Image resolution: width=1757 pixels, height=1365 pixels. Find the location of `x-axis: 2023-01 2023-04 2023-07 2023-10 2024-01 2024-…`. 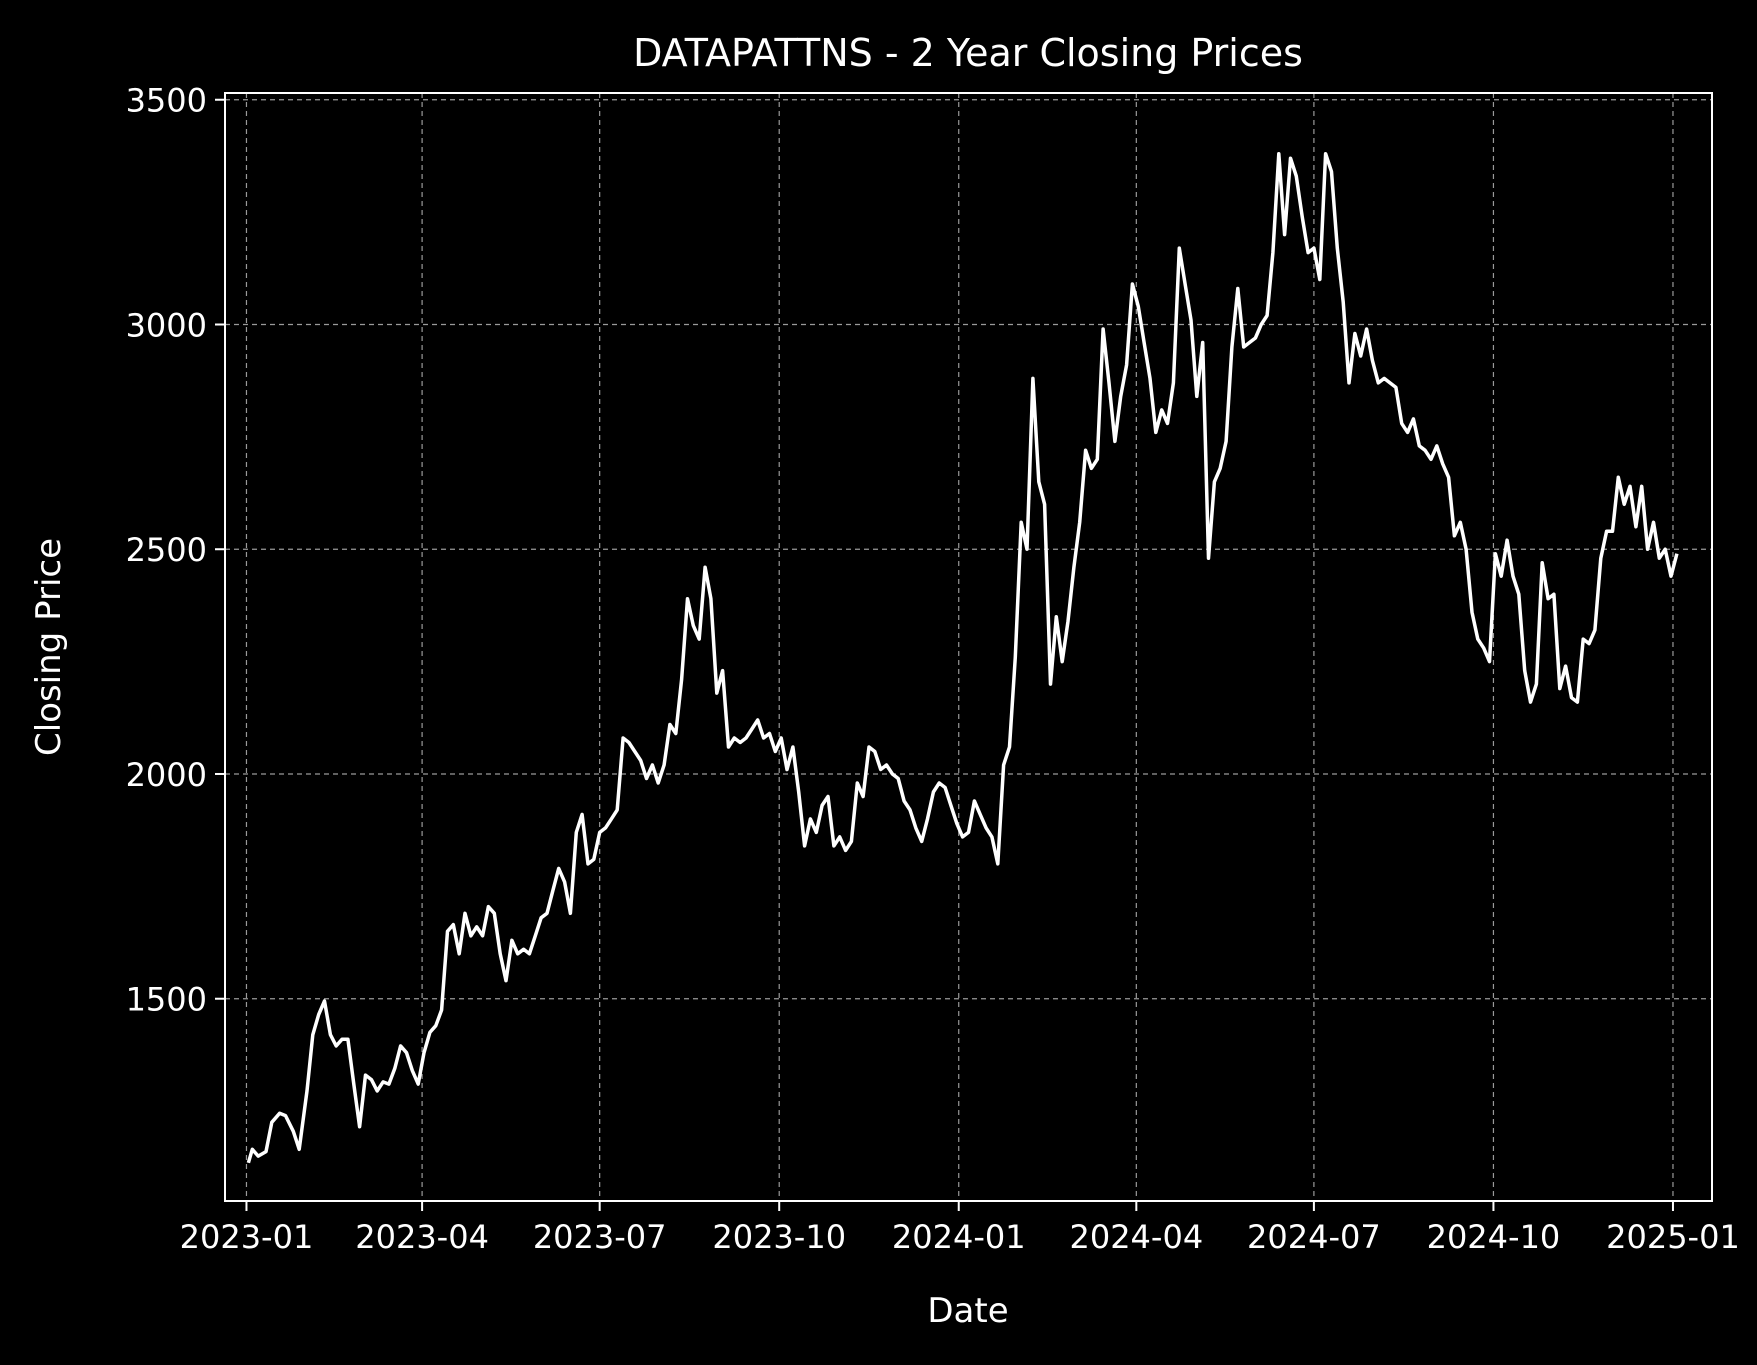

x-axis: 2023-01 2023-04 2023-07 2023-10 2024-01 2024-… is located at coordinates (960, 1228).